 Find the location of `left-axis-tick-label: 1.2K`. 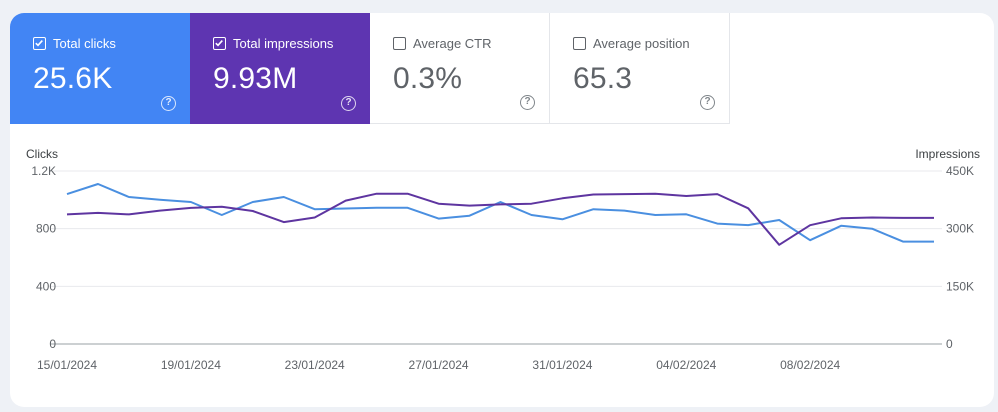

left-axis-tick-label: 1.2K is located at coordinates (43, 171).